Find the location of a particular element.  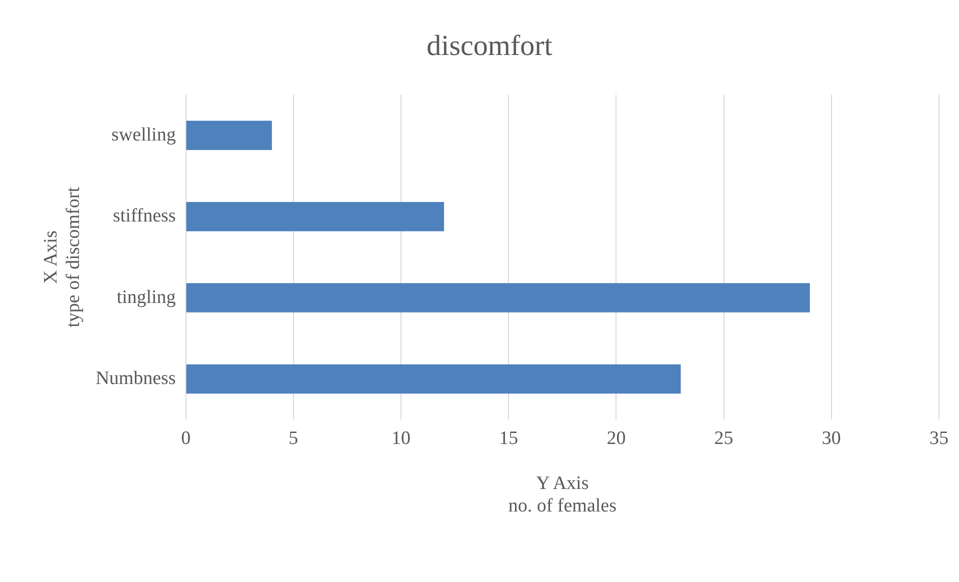

x-tick-label: 30 is located at coordinates (831, 438).